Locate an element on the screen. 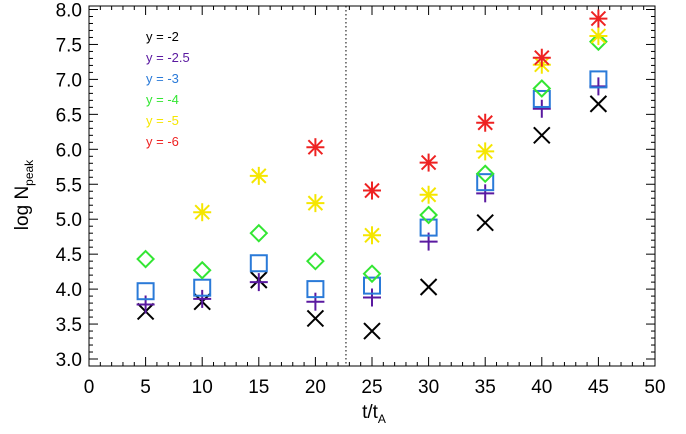  y-tick-label: 6.5 is located at coordinates (69, 115).